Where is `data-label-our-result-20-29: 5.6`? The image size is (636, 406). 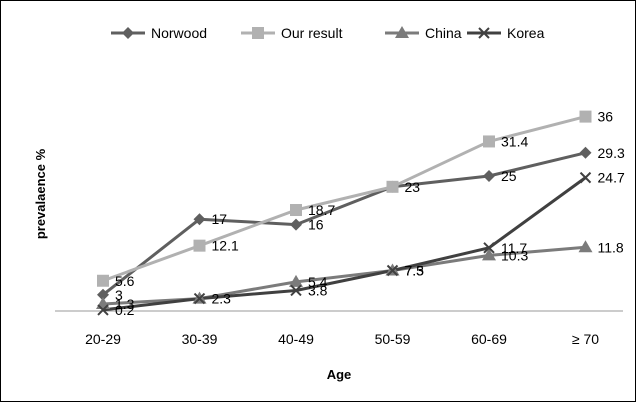
data-label-our-result-20-29: 5.6 is located at coordinates (125, 281).